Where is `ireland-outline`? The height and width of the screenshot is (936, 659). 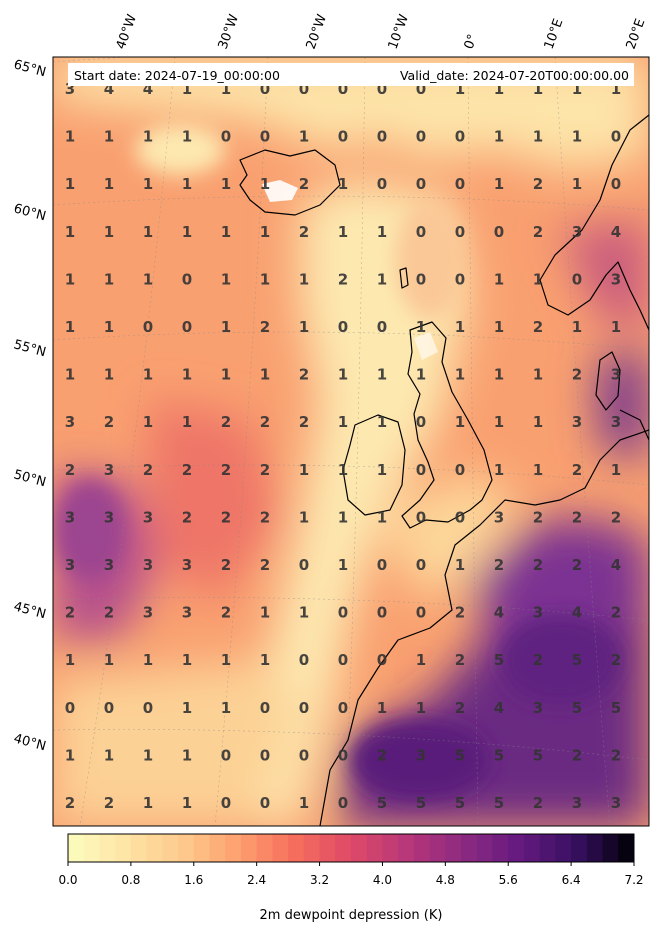
ireland-outline is located at coordinates (374, 465).